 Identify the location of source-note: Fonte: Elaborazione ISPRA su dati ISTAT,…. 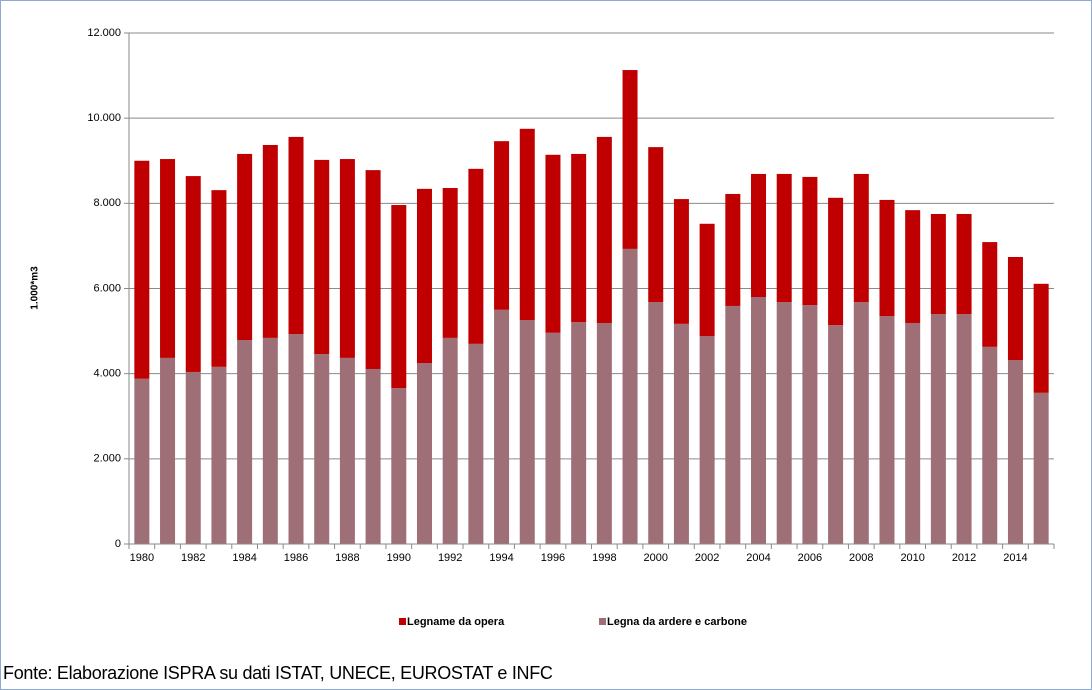
(278, 673).